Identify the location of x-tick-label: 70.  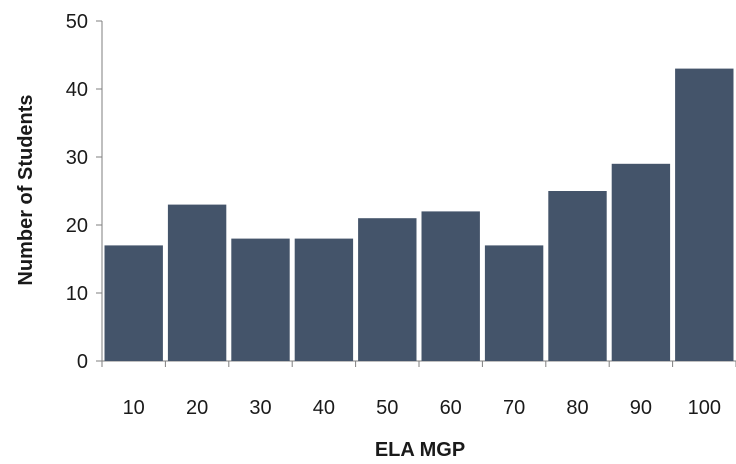
(514, 408).